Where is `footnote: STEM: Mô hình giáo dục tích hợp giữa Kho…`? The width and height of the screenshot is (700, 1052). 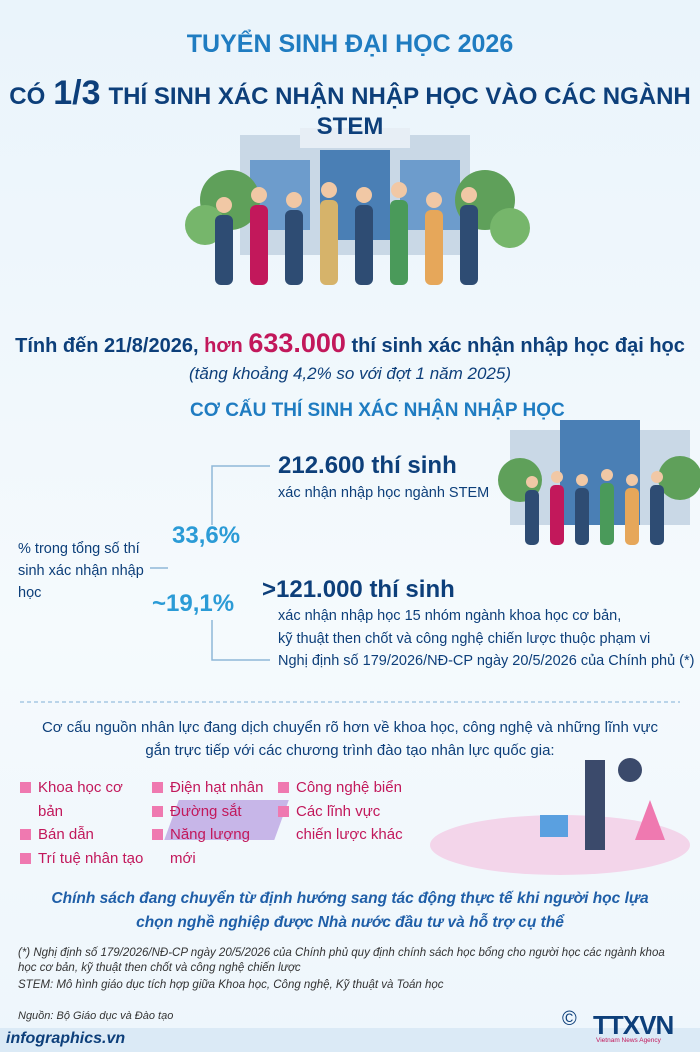 footnote: STEM: Mô hình giáo dục tích hợp giữa Kho… is located at coordinates (231, 985).